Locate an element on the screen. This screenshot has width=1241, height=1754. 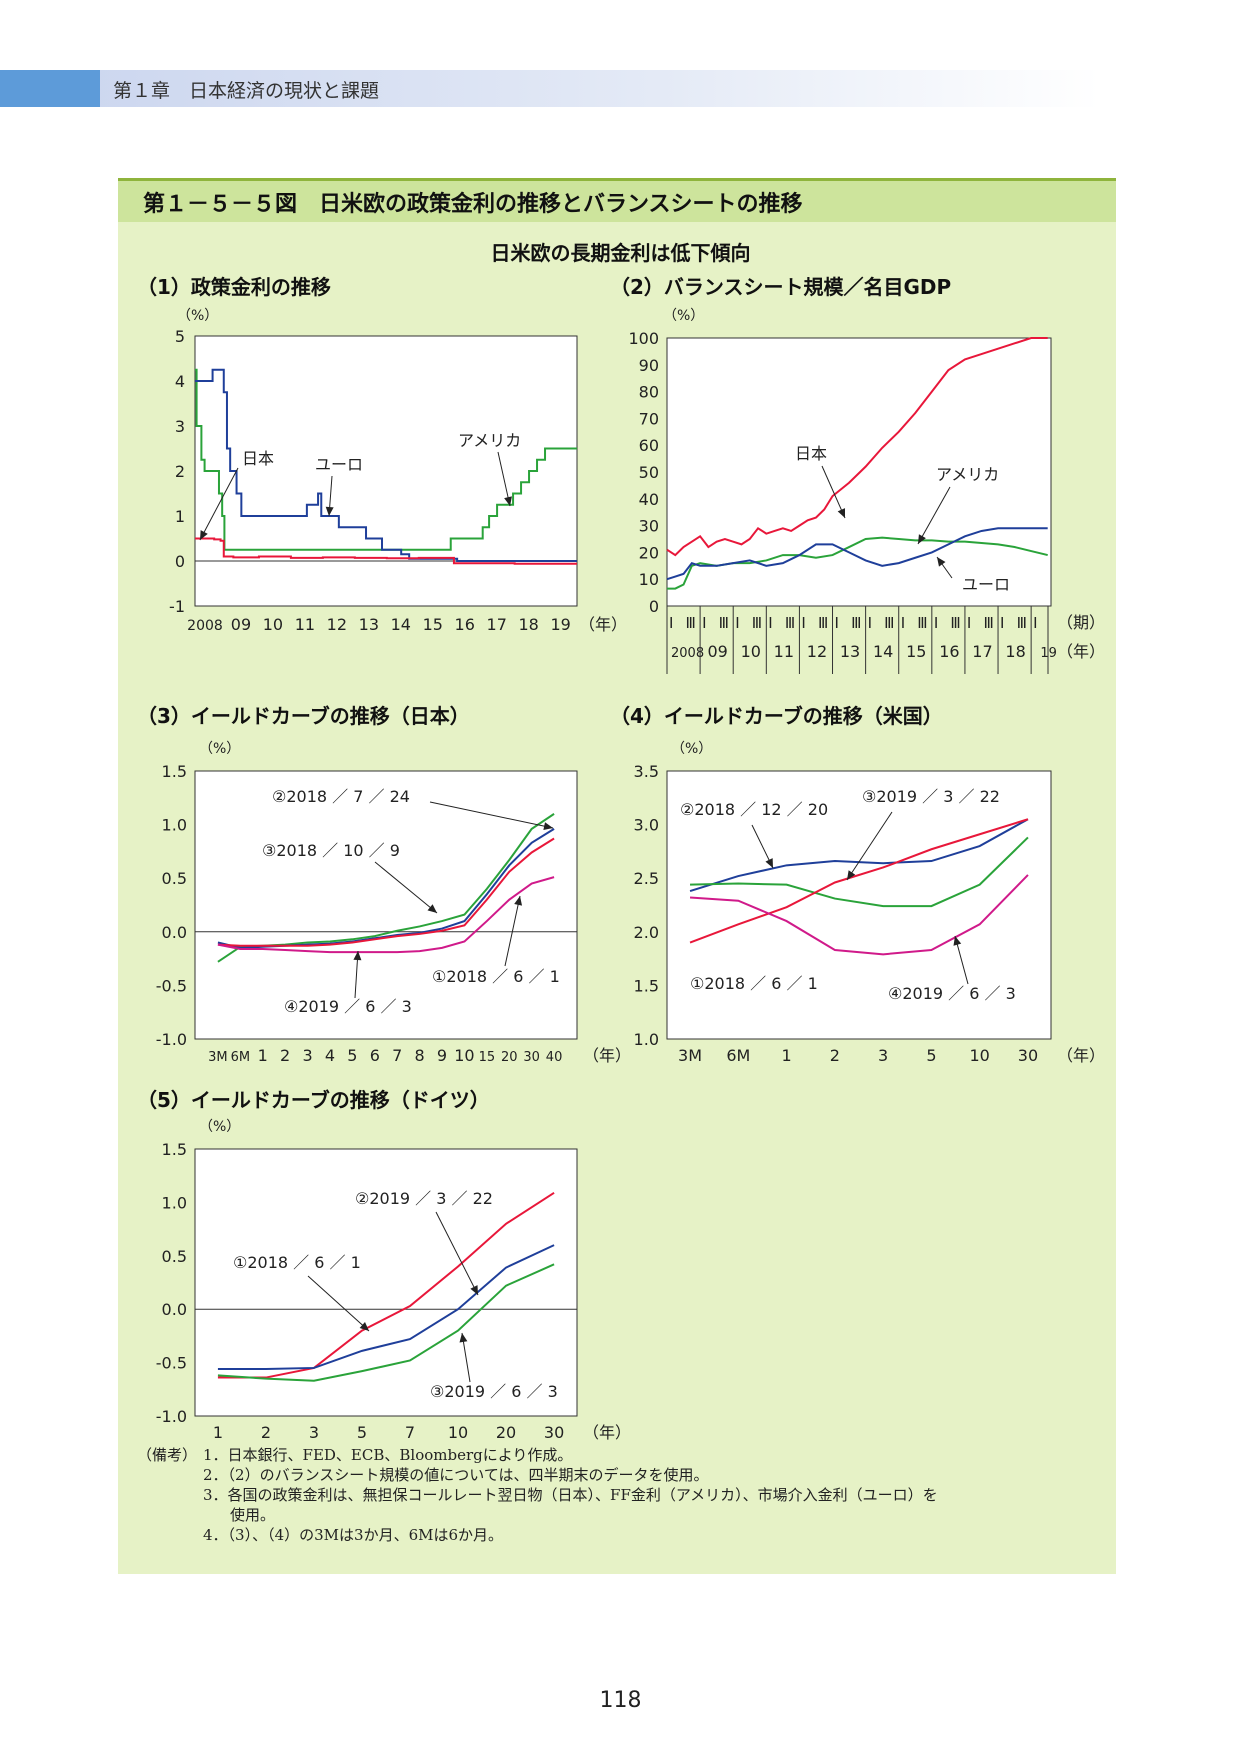
c3-xtick-40: 40 is located at coordinates (554, 1057).